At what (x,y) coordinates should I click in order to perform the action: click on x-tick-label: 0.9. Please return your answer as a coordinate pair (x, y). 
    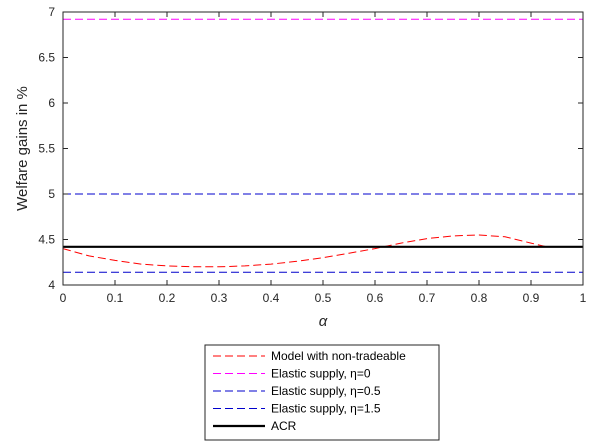
    Looking at the image, I should click on (531, 298).